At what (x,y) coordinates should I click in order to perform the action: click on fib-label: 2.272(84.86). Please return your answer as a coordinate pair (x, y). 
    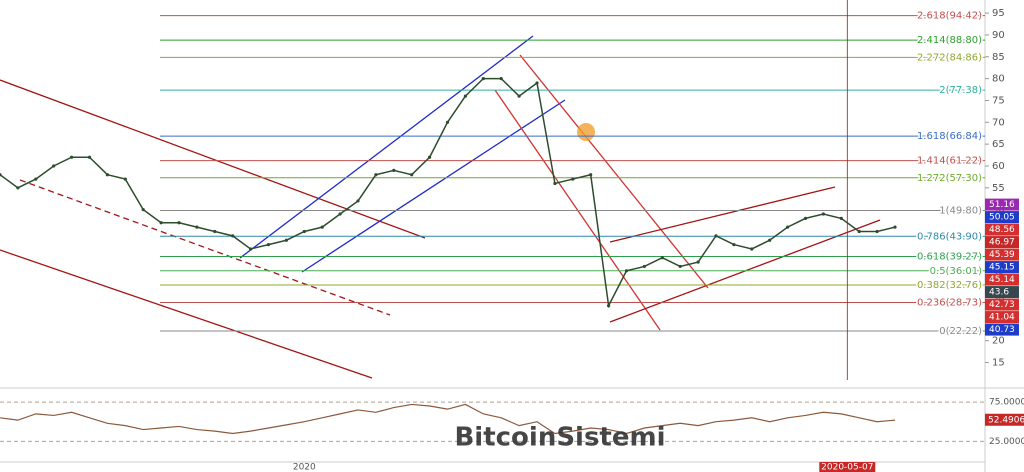
    Looking at the image, I should click on (949, 57).